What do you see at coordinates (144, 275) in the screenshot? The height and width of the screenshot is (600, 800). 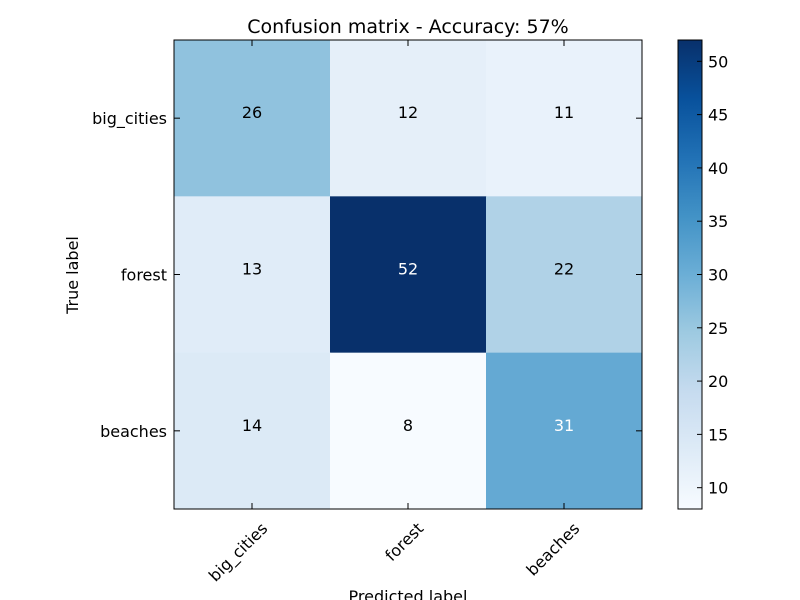 I see `y-tick-label: forest` at bounding box center [144, 275].